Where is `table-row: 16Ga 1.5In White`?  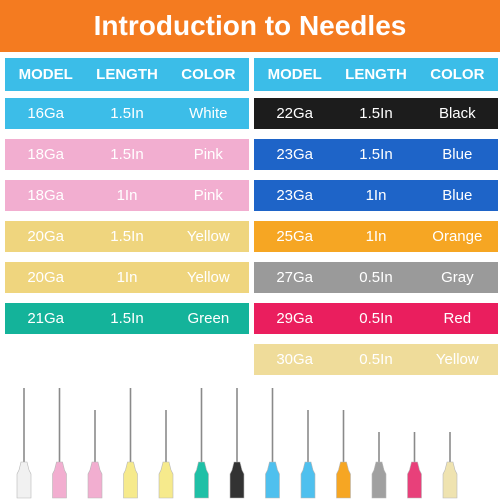 table-row: 16Ga 1.5In White is located at coordinates (127, 113).